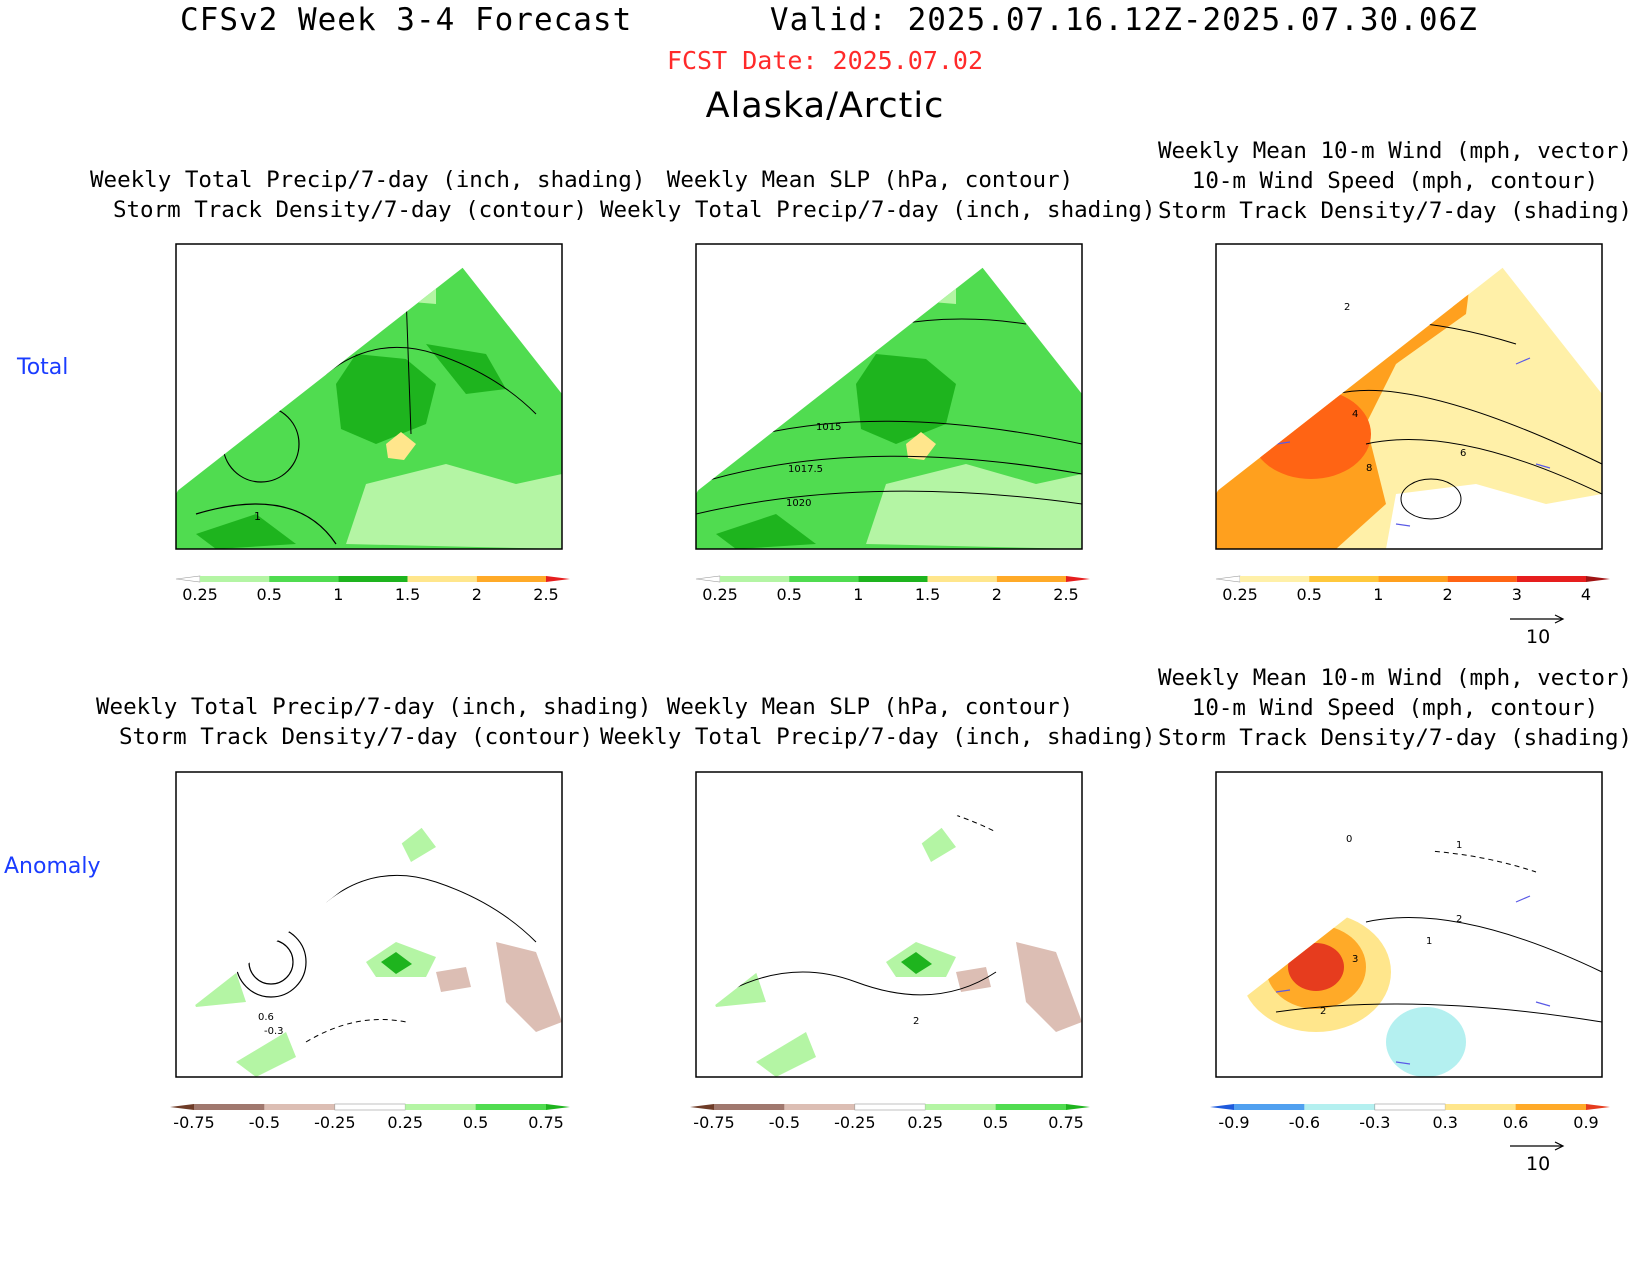  I want to click on map-anom-slp: 2, so click(889, 924).